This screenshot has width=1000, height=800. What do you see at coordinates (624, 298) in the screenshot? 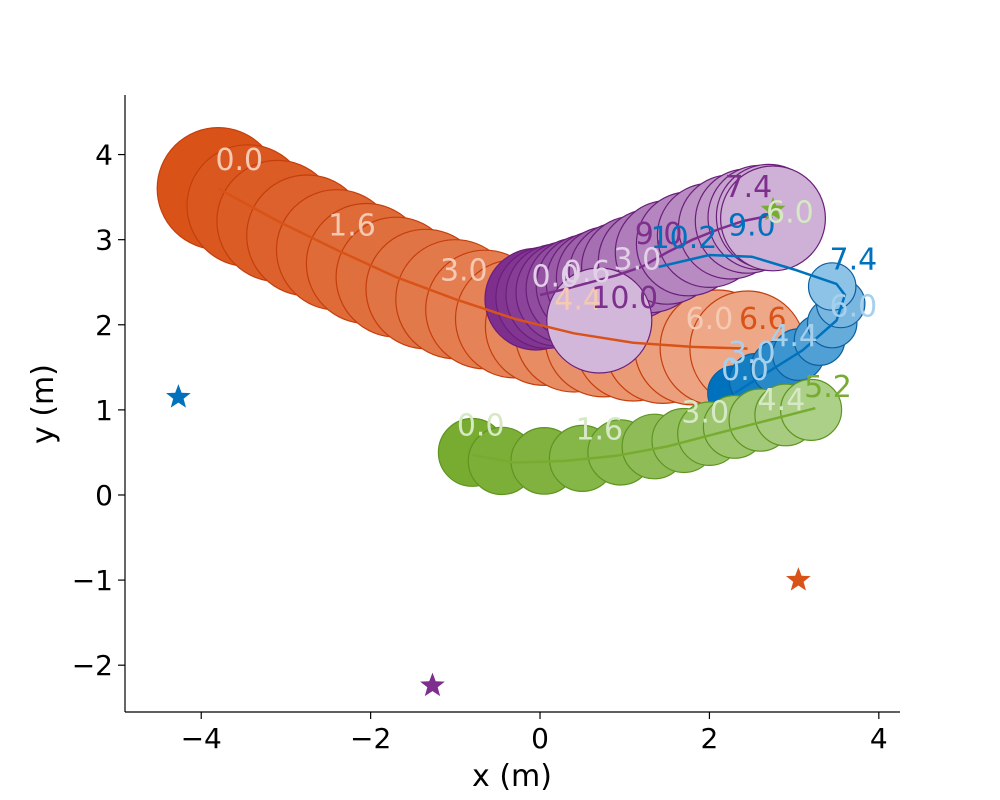
I see `agent-1-time-label: 10.0` at bounding box center [624, 298].